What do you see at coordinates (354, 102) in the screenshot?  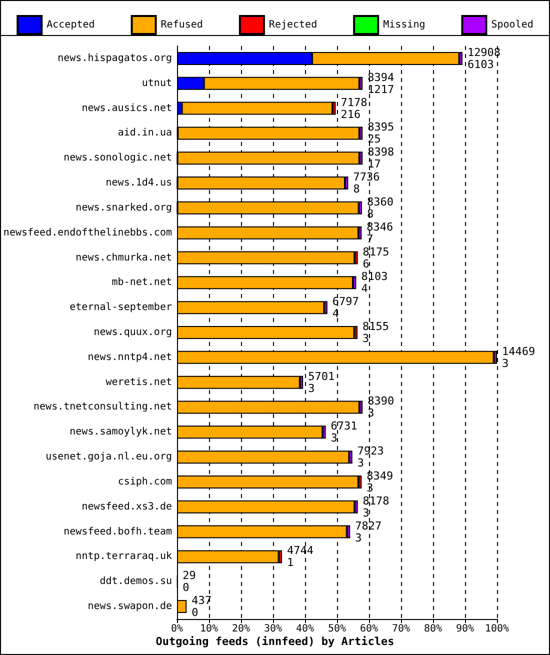 I see `annotation: 7178` at bounding box center [354, 102].